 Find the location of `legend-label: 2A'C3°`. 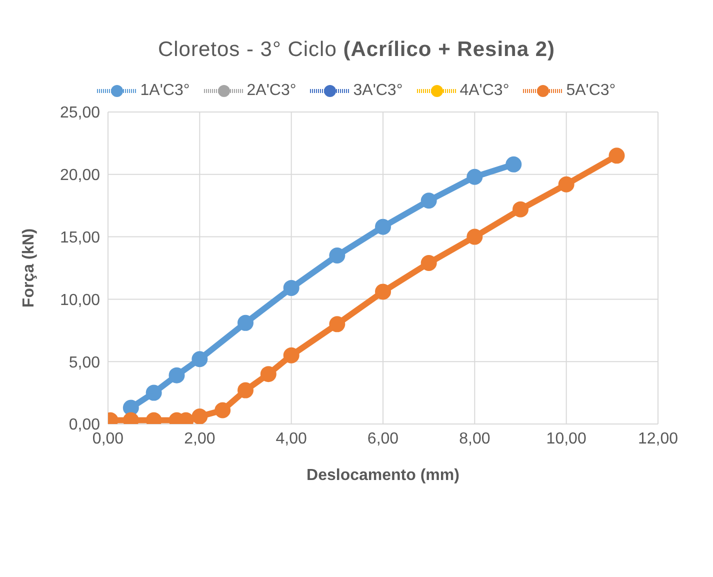

legend-label: 2A'C3° is located at coordinates (271, 91).